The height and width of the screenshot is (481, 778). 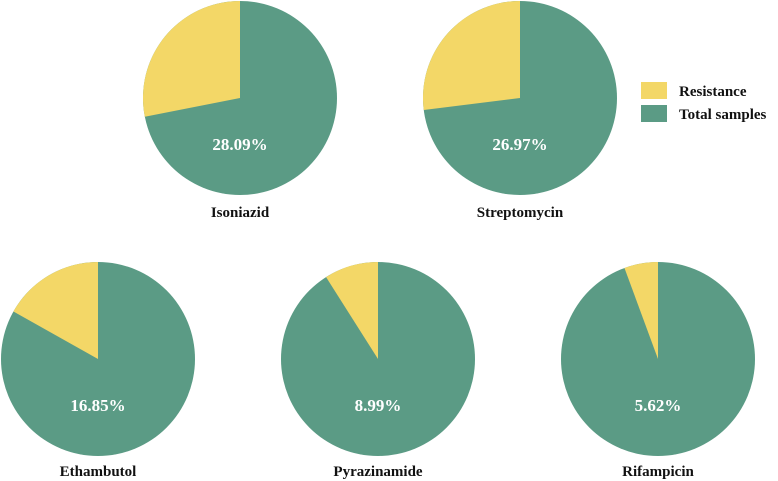 What do you see at coordinates (704, 102) in the screenshot?
I see `legend: Resistance Total samples` at bounding box center [704, 102].